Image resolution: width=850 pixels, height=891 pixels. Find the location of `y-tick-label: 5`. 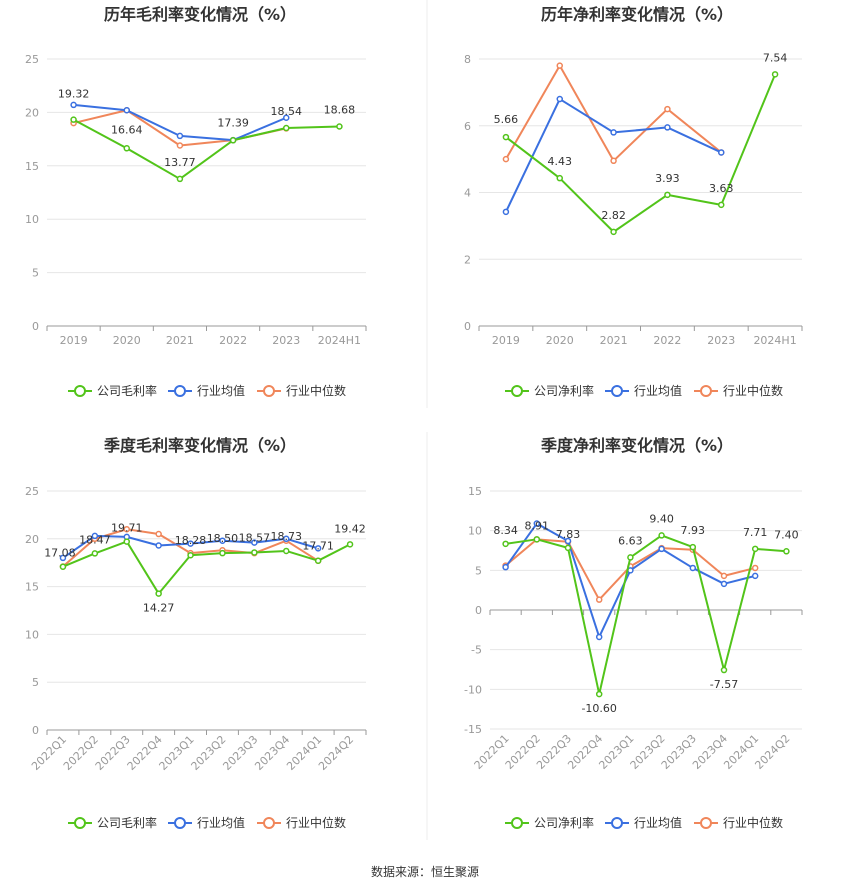

y-tick-label: 5 is located at coordinates (35, 682).